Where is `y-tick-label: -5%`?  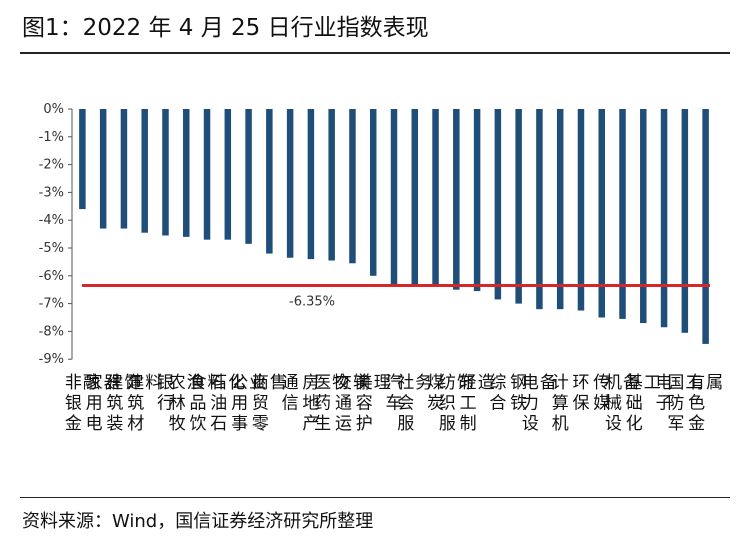
y-tick-label: -5% is located at coordinates (51, 248).